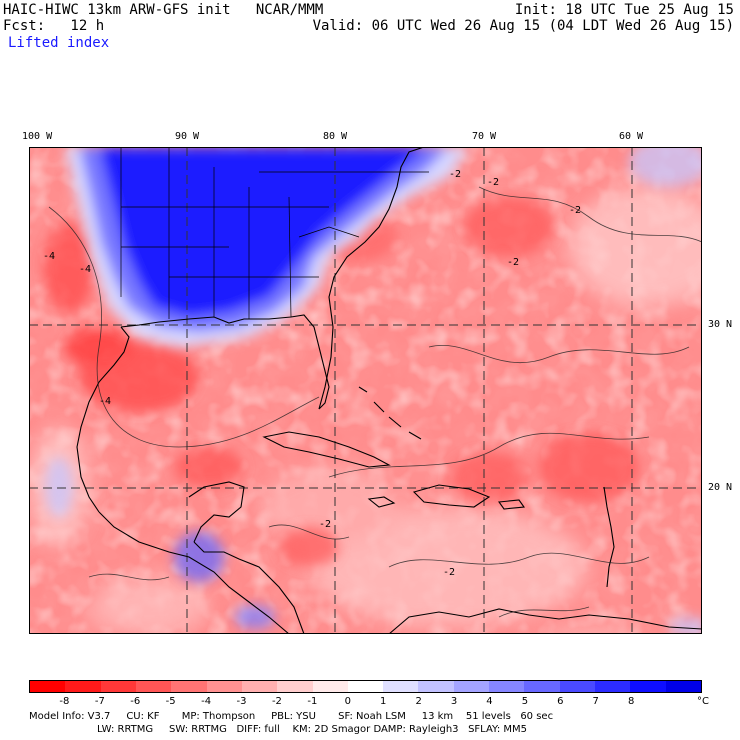 Image resolution: width=740 pixels, height=740 pixels. What do you see at coordinates (206, 701) in the screenshot?
I see `colorbar-tick-label: -4` at bounding box center [206, 701].